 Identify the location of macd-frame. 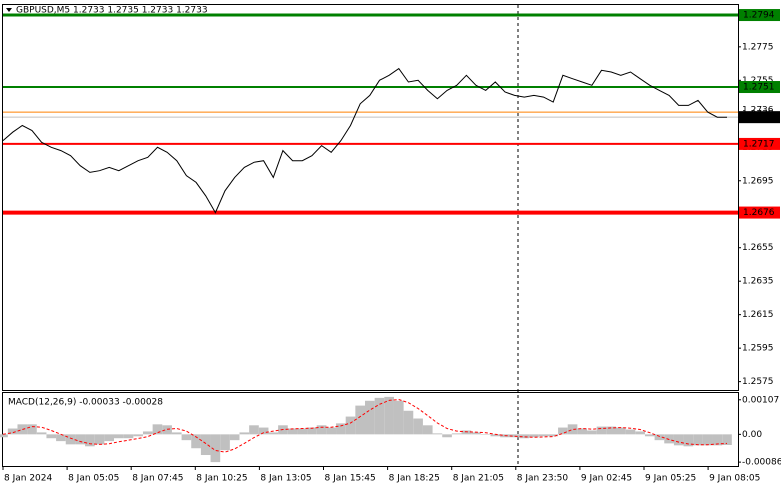
(370, 429).